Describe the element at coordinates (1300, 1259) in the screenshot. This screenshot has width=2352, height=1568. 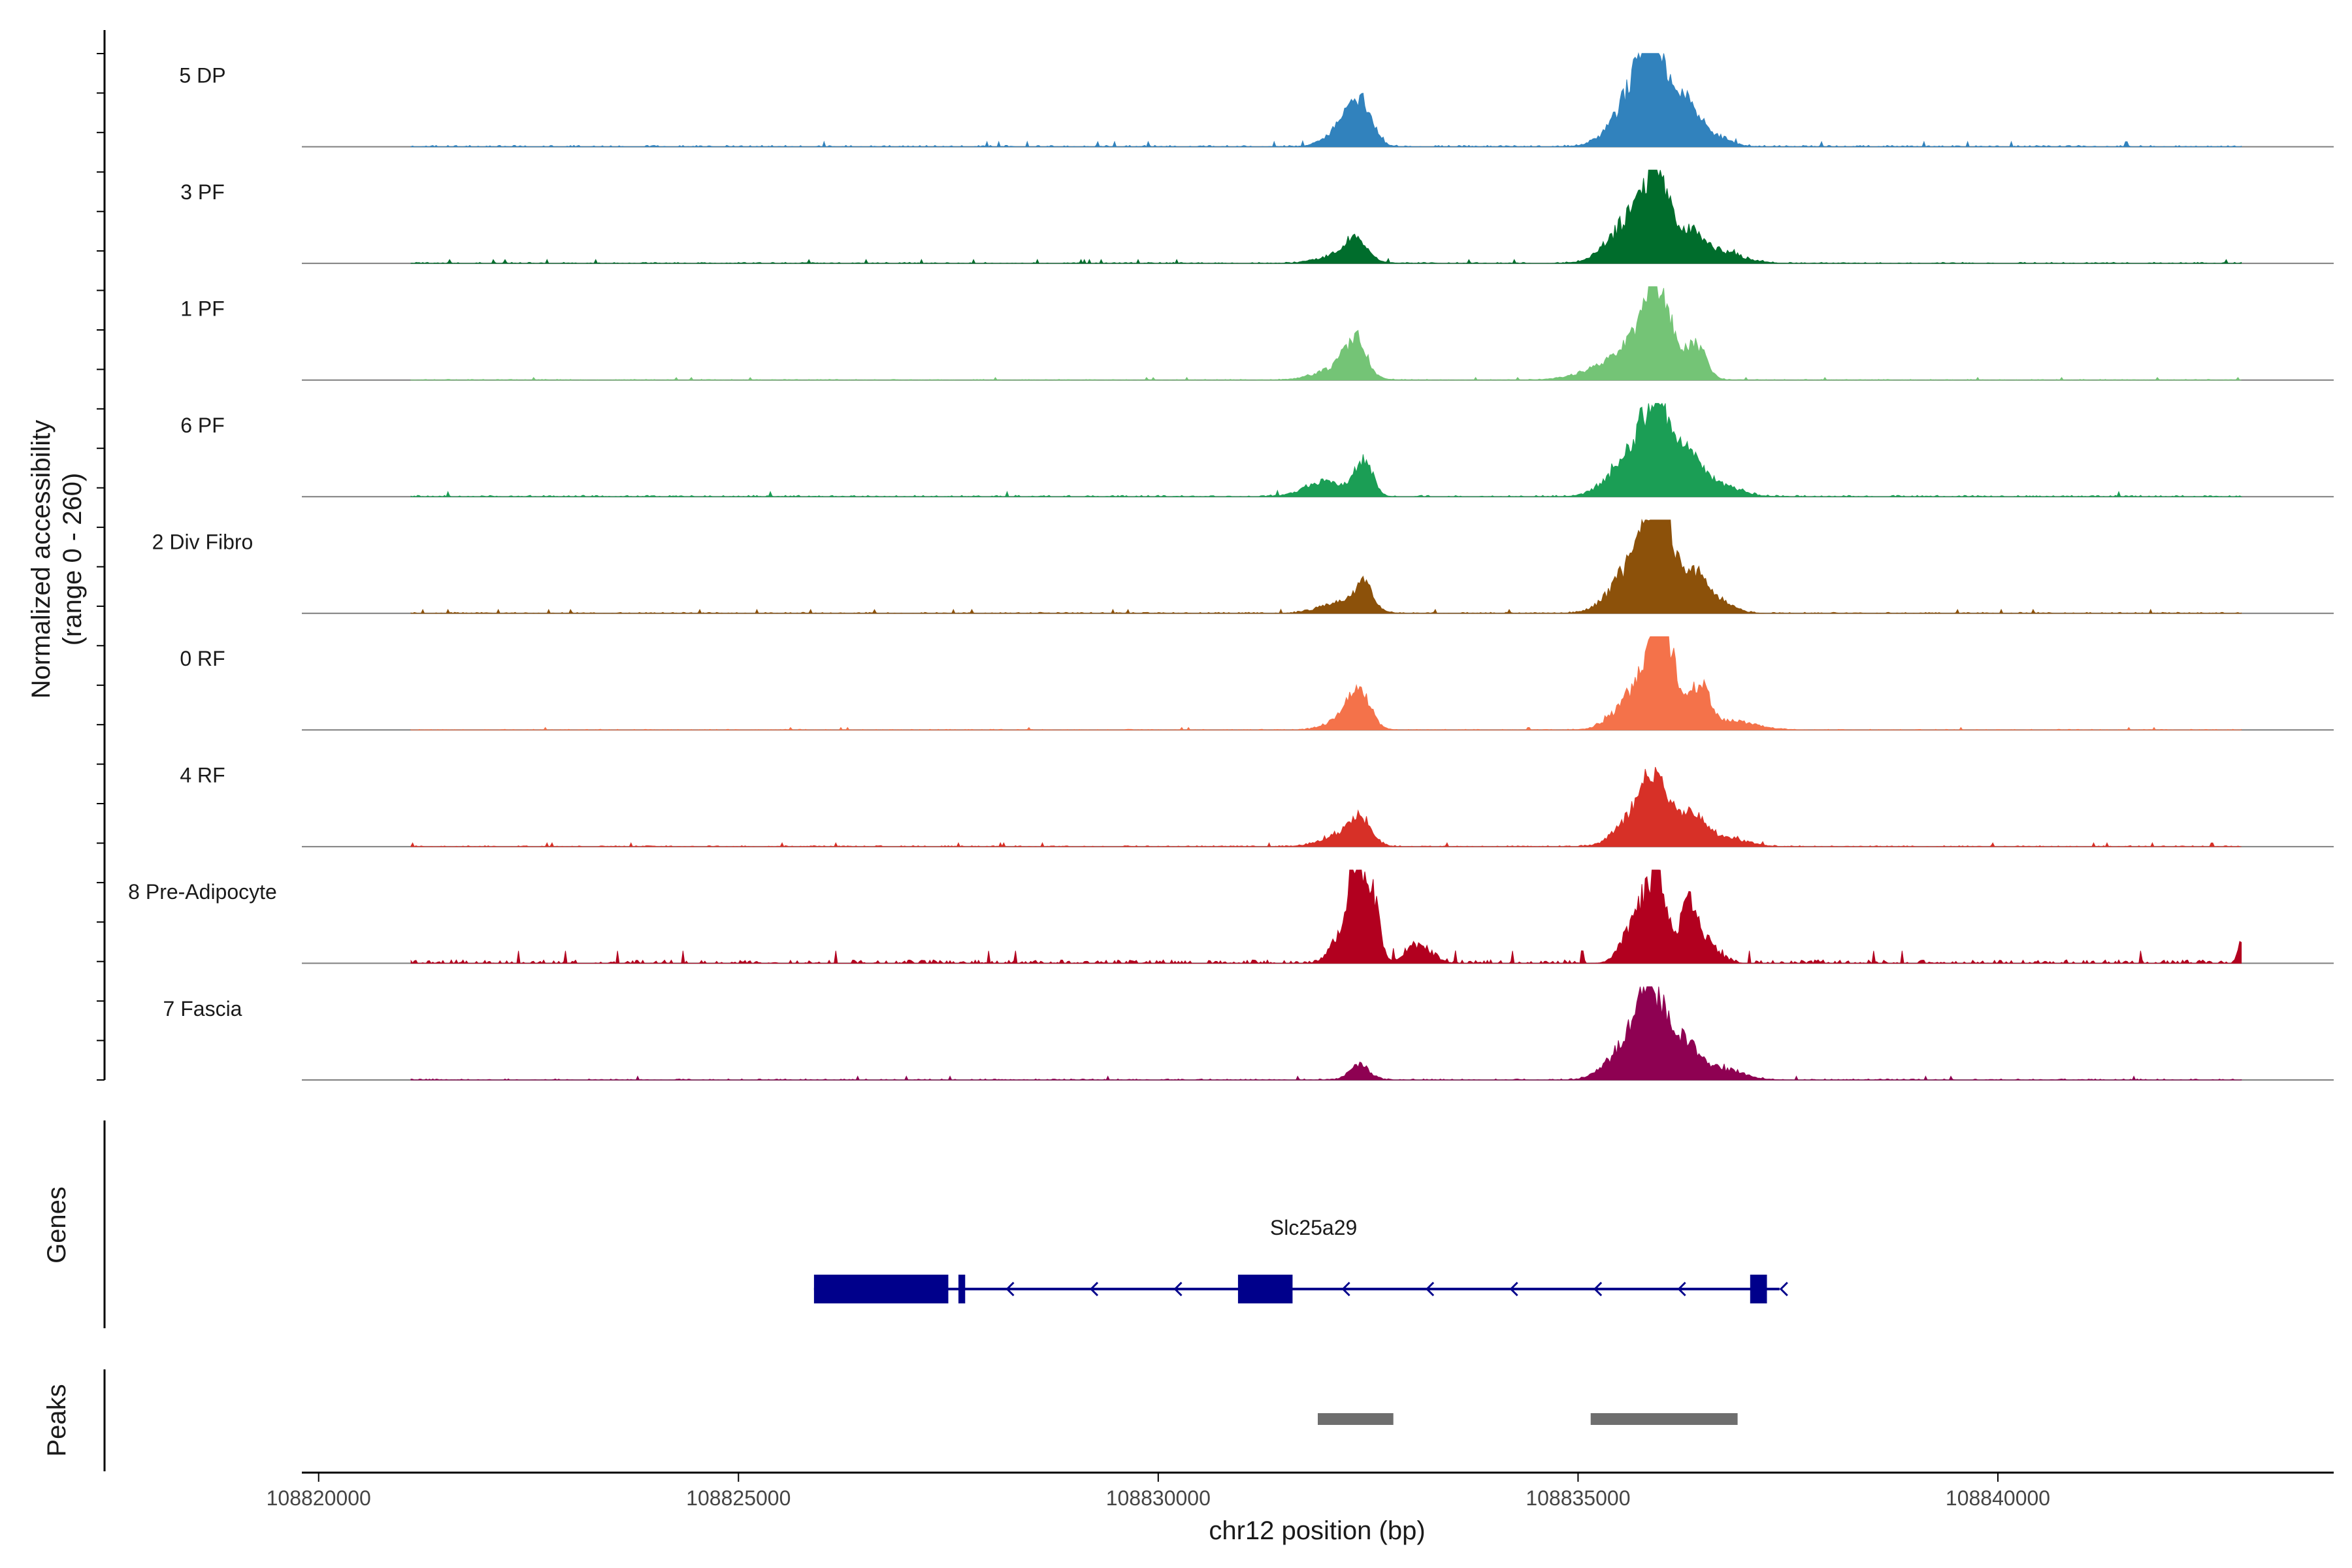
I see `gene-track: Slc25a29` at that location.